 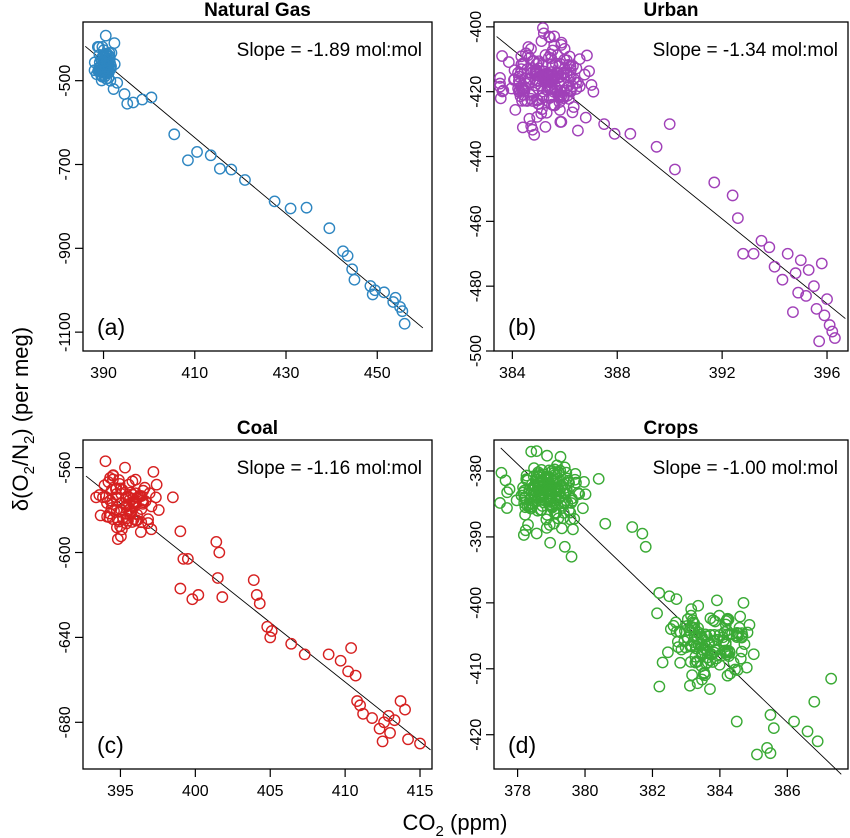 I want to click on x-tick-label: 384, so click(x=720, y=791).